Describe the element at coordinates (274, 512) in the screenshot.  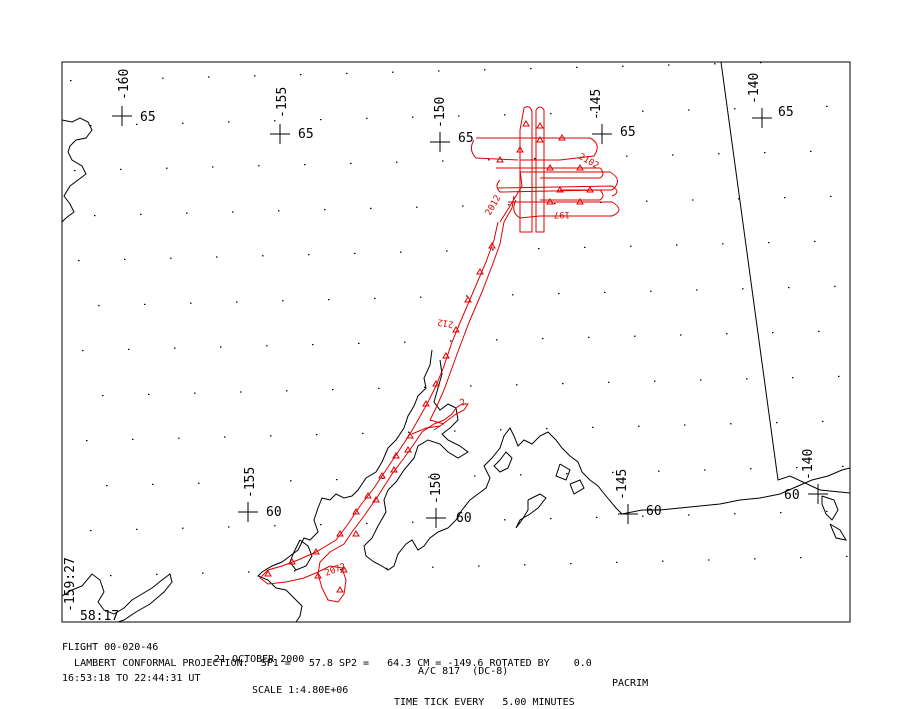
I see `lat-label-60a: 60` at that location.